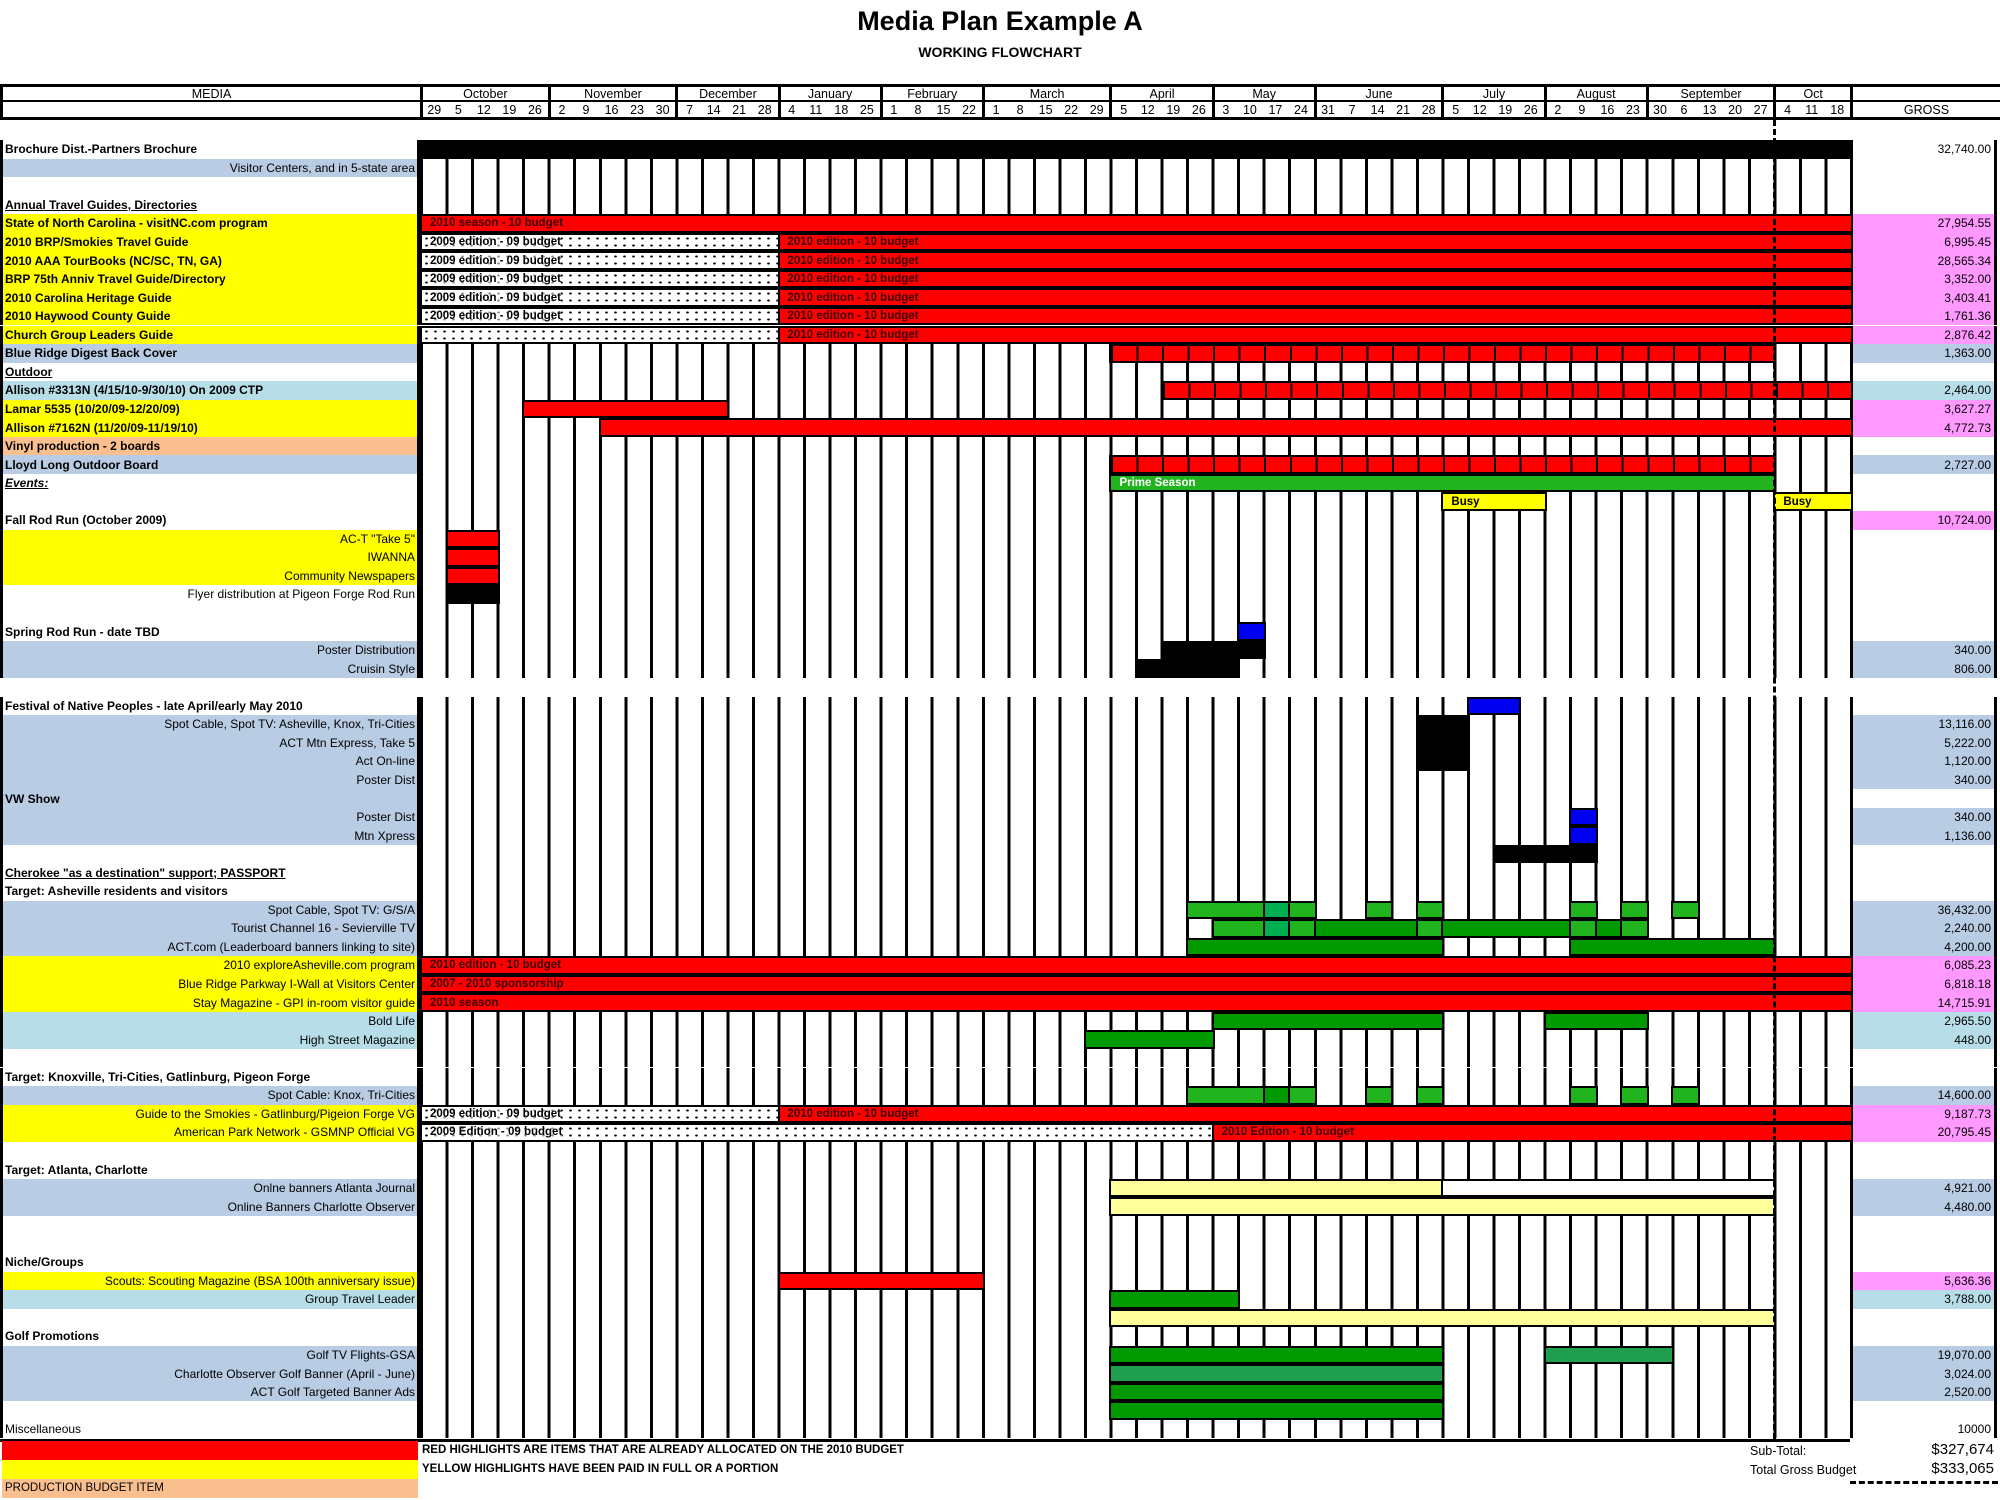 The width and height of the screenshot is (2000, 1500). I want to click on spacer-row, so click(1000, 687).